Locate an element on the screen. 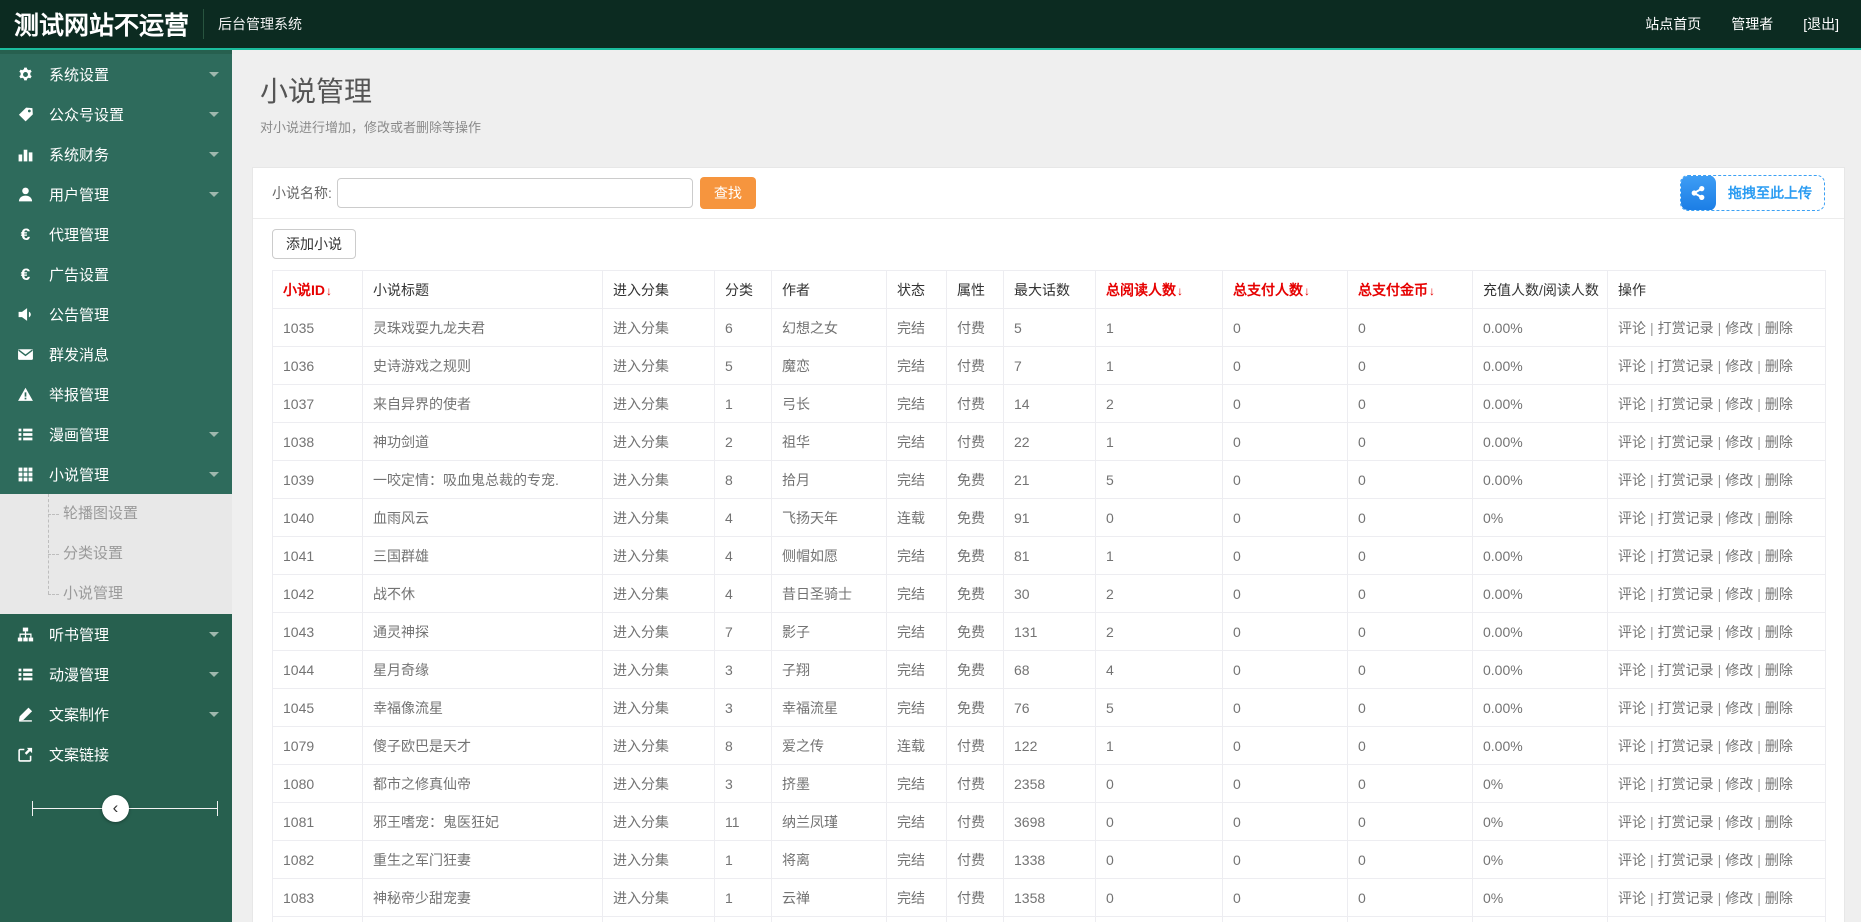 The width and height of the screenshot is (1861, 922). nav-admin-user: 管理者 is located at coordinates (1752, 24).